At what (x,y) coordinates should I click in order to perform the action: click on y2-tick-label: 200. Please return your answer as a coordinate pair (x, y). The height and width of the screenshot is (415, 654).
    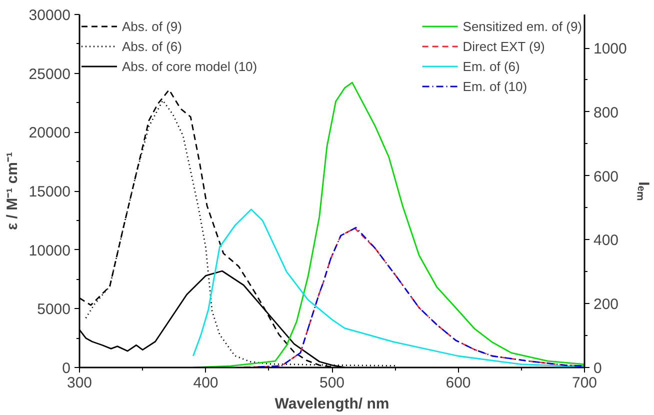
    Looking at the image, I should click on (606, 305).